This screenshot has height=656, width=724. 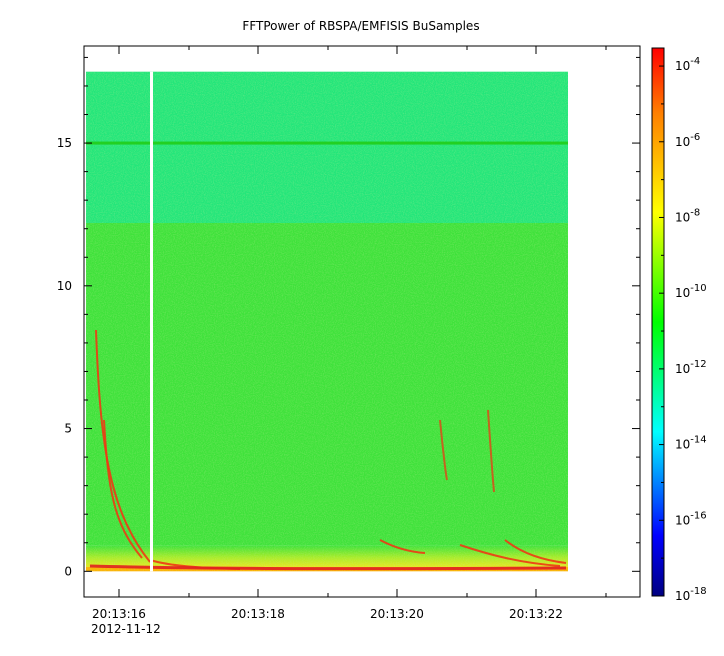 I want to click on colorbar-ticks: 10⁻⁴ 10⁻⁶ 10⁻⁸ 10⁻¹⁰ 10⁻¹² 10⁻¹⁴ 10⁻¹⁶ 10⁻¹⁸, so click(x=683, y=329).